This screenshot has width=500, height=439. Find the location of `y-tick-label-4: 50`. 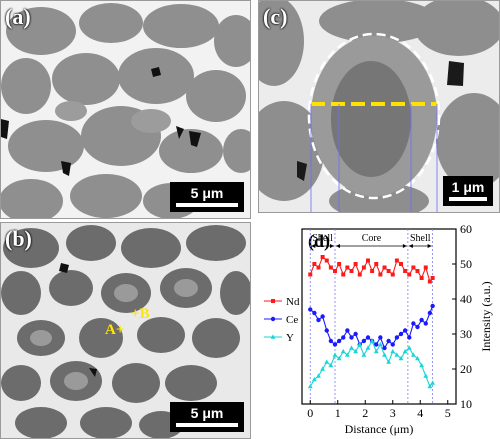

y-tick-label-4: 50 is located at coordinates (466, 264).